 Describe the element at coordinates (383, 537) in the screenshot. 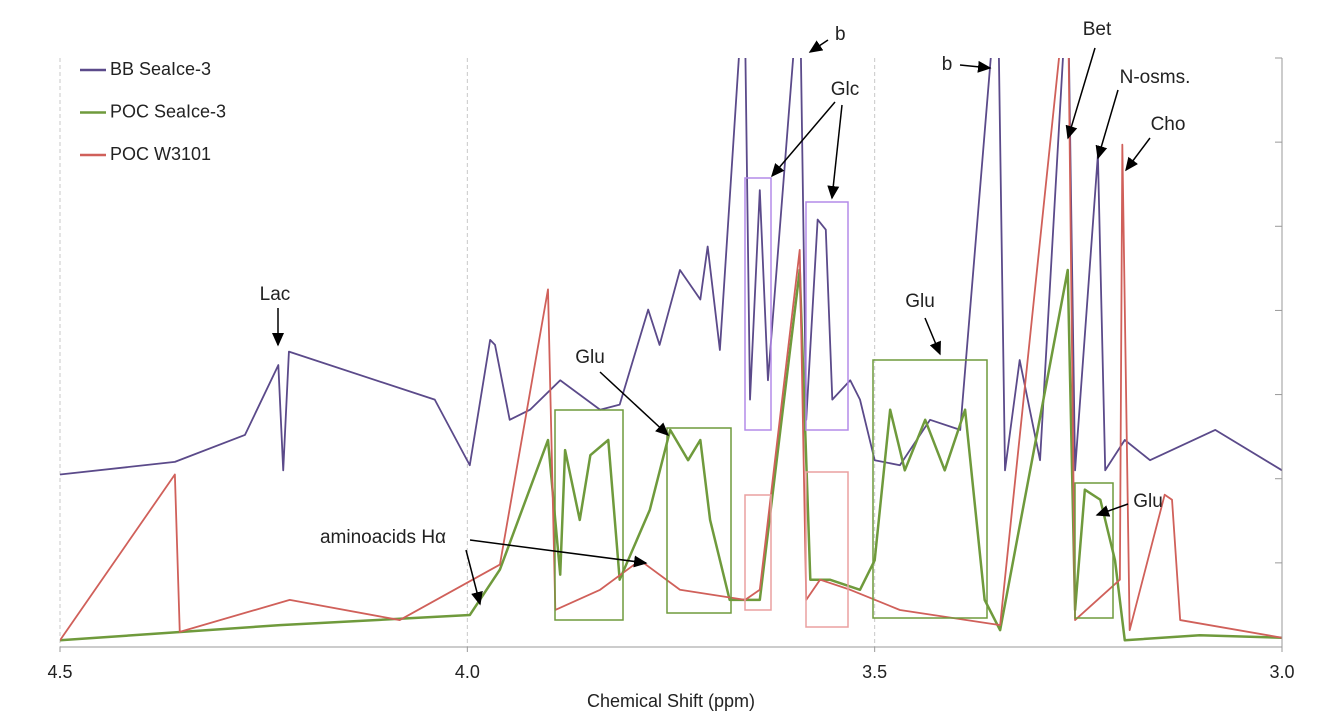

I see `annotation: aminoacids Hα` at that location.